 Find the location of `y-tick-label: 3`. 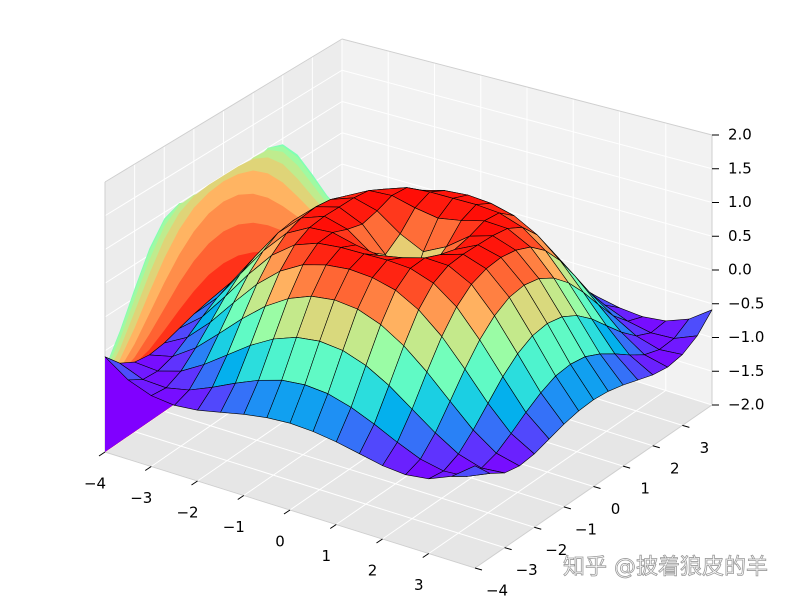

y-tick-label: 3 is located at coordinates (705, 448).